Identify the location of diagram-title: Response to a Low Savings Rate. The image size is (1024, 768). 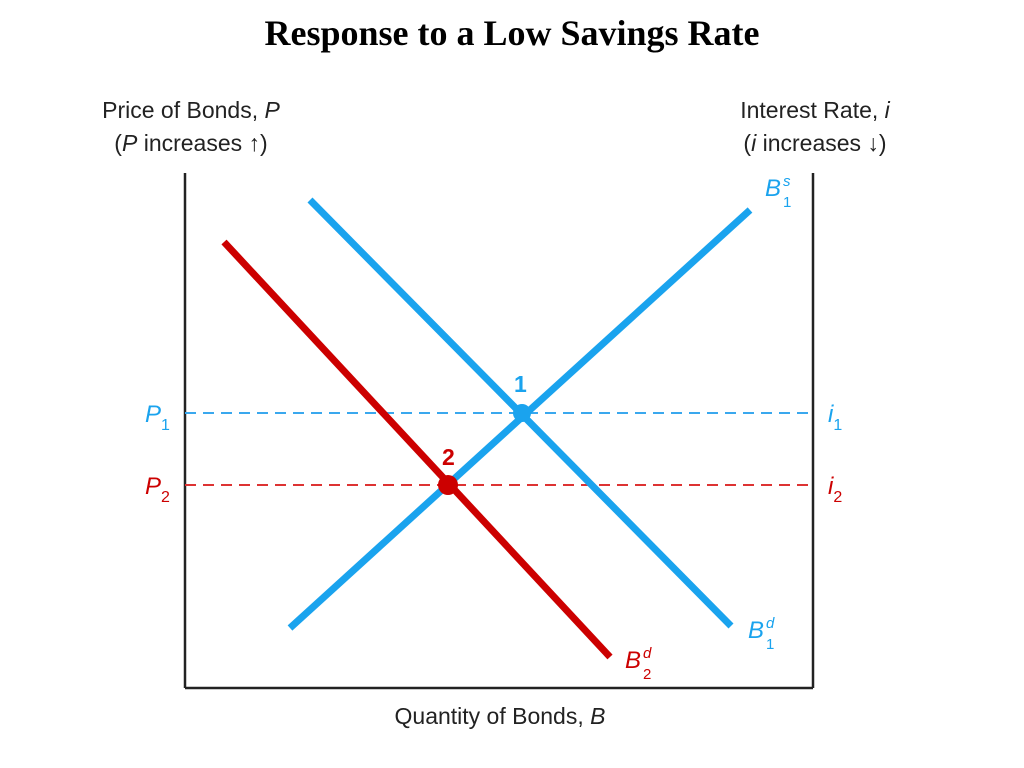
(512, 33).